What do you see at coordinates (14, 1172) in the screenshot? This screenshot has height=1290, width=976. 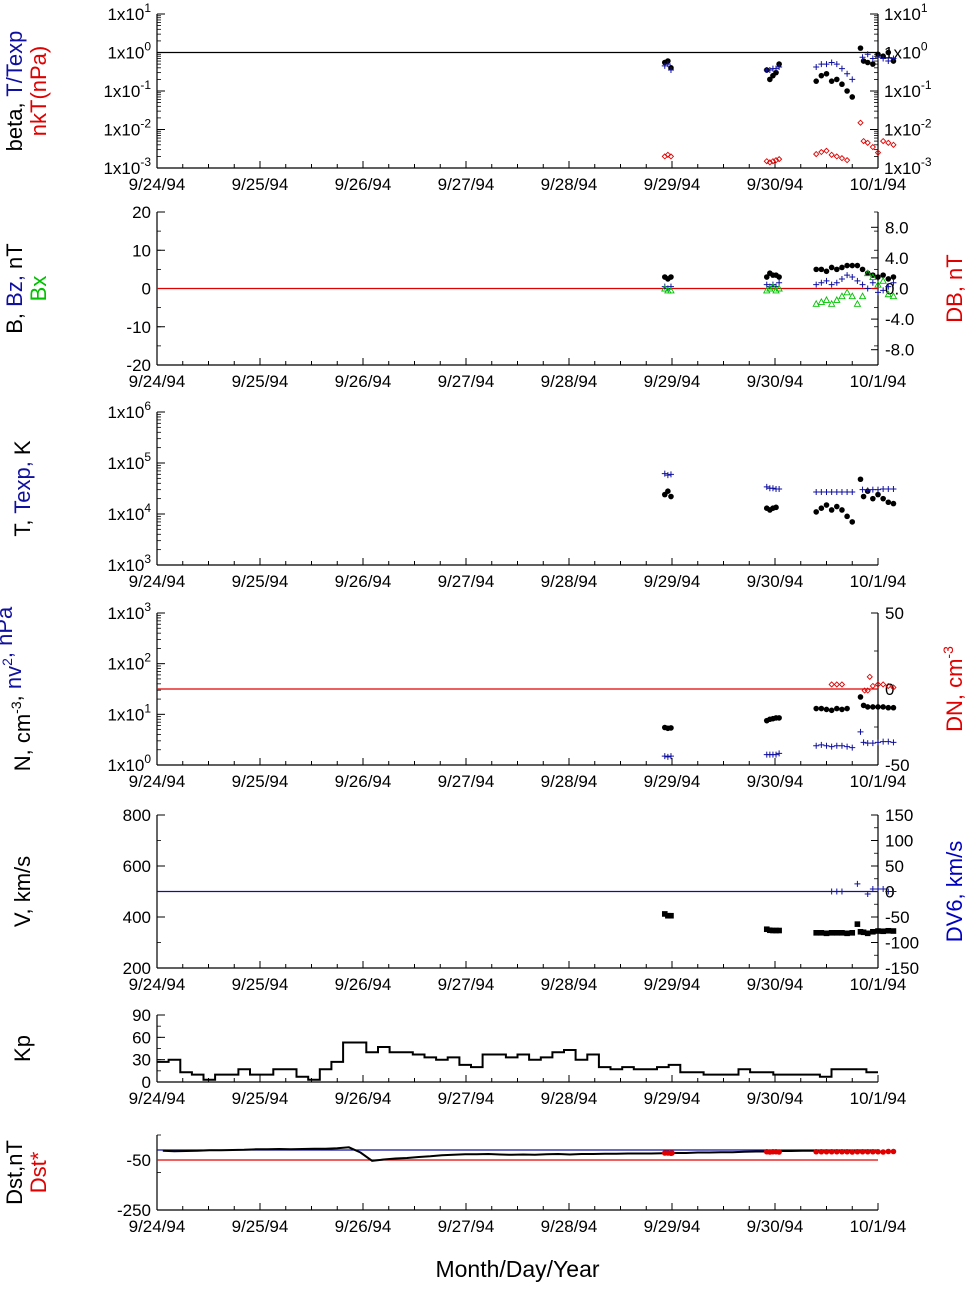 I see `y-axis-label: Dst,nT` at bounding box center [14, 1172].